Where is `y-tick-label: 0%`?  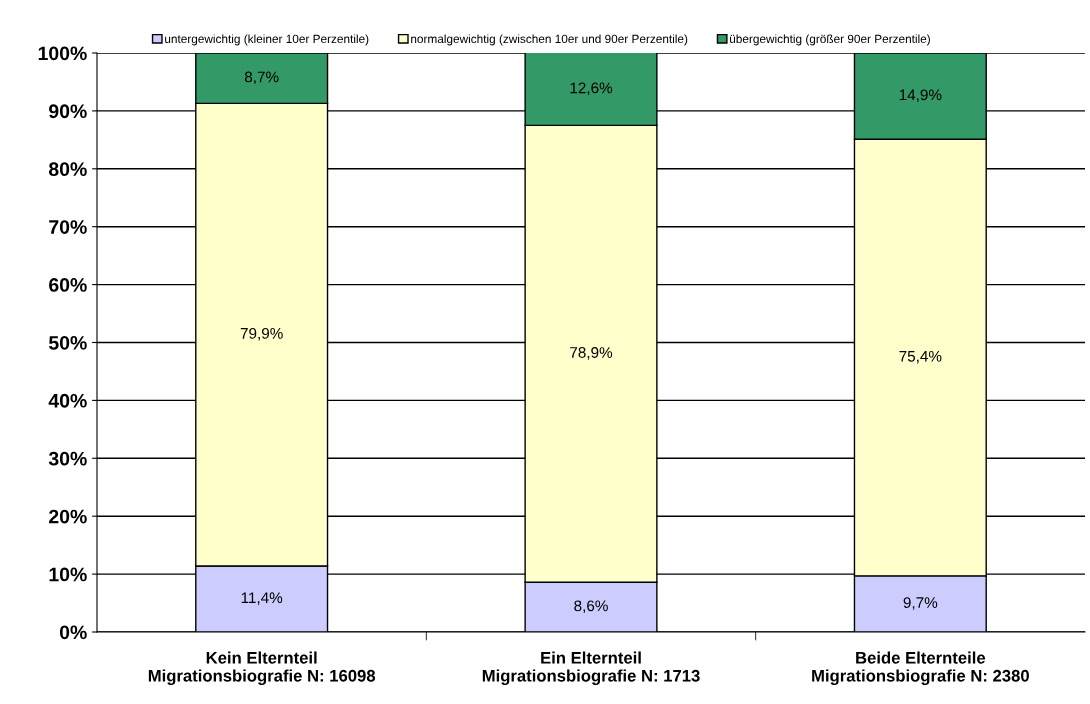
y-tick-label: 0% is located at coordinates (73, 632).